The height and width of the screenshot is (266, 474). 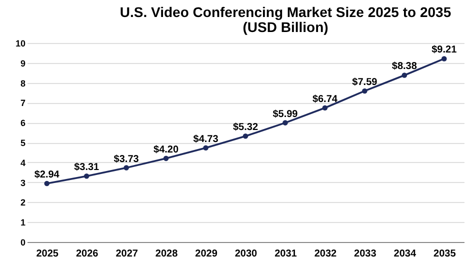 I want to click on x-tick-label: 2025, so click(x=47, y=254).